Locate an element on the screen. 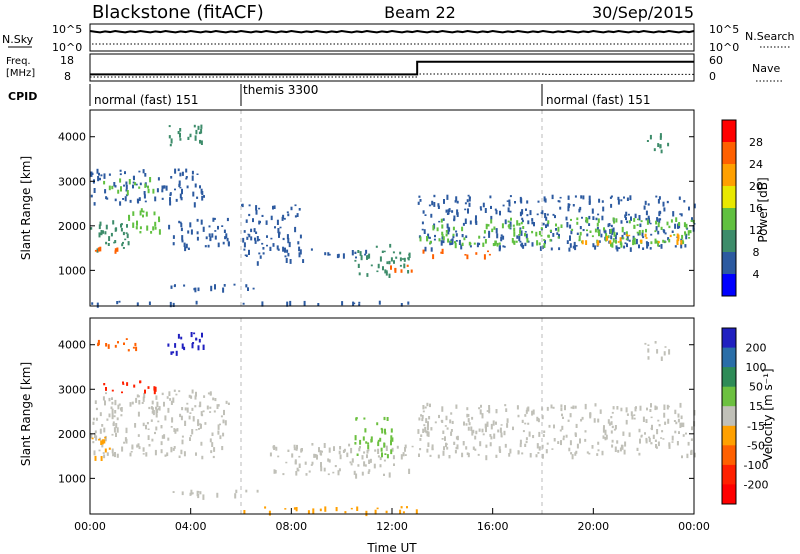 The image size is (800, 554). power-colorbar-label: Power [dB] is located at coordinates (763, 209).